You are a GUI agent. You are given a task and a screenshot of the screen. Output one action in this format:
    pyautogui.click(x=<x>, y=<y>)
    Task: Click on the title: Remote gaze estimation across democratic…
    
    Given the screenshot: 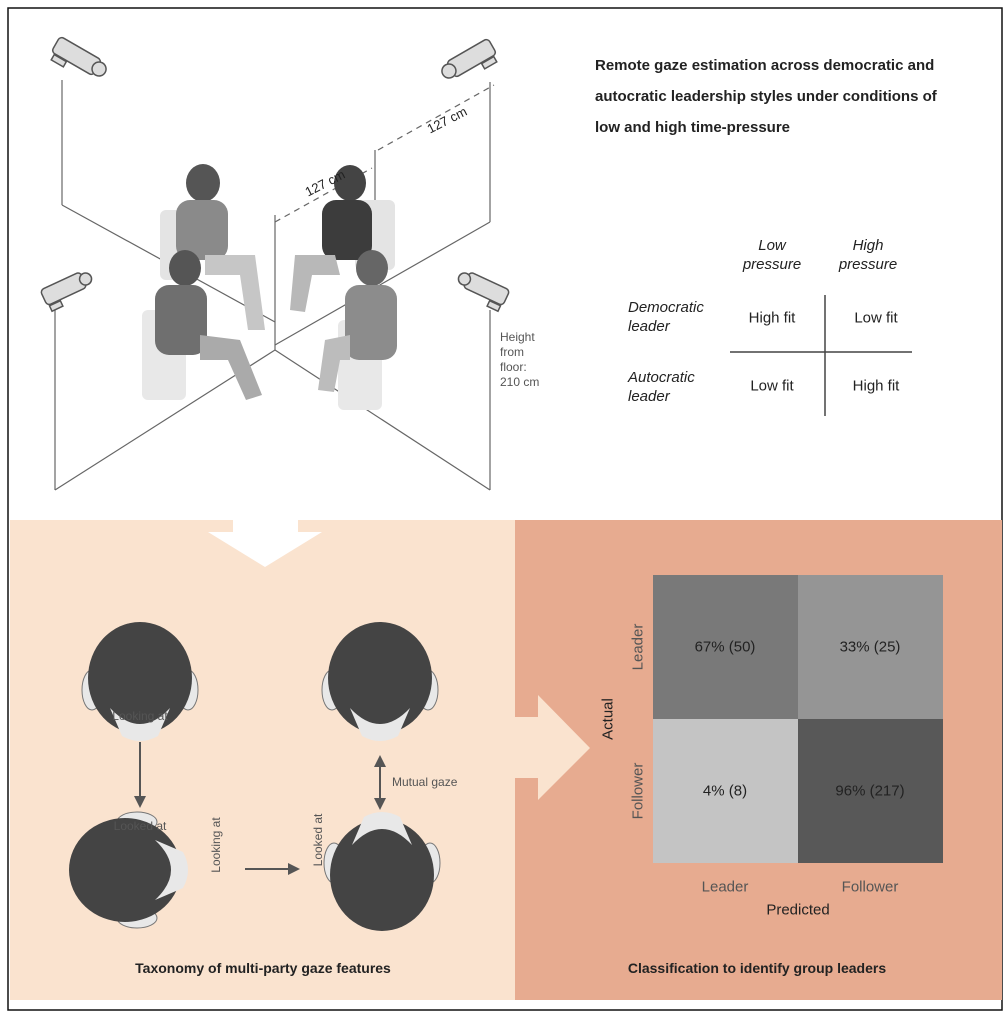 What is the action you would take?
    pyautogui.click(x=766, y=96)
    